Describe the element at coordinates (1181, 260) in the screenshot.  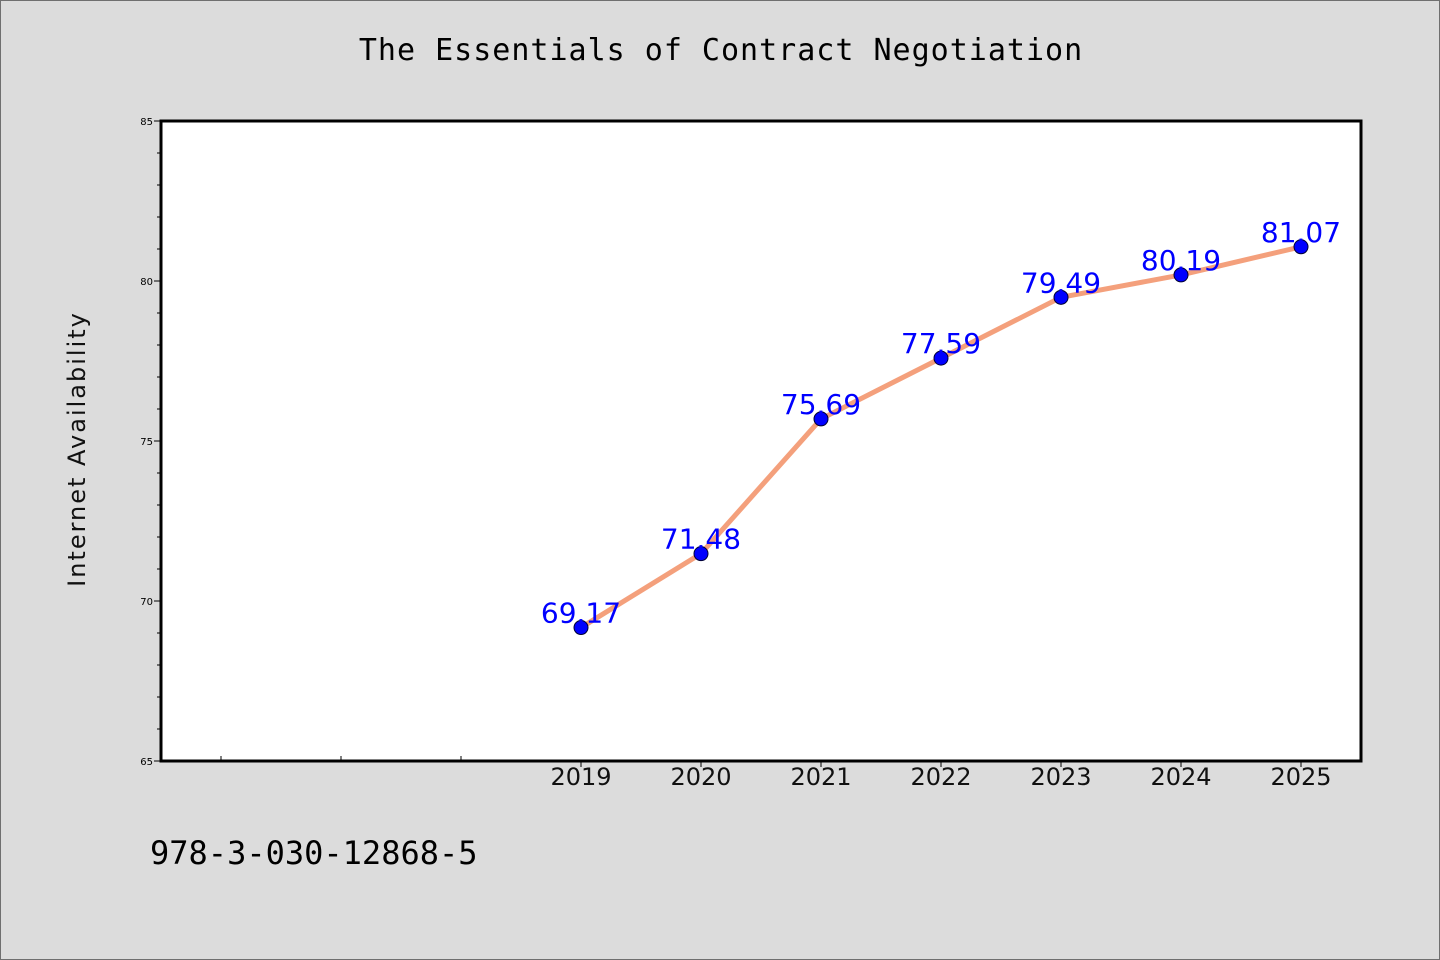
I see `data-label: 80.19` at that location.